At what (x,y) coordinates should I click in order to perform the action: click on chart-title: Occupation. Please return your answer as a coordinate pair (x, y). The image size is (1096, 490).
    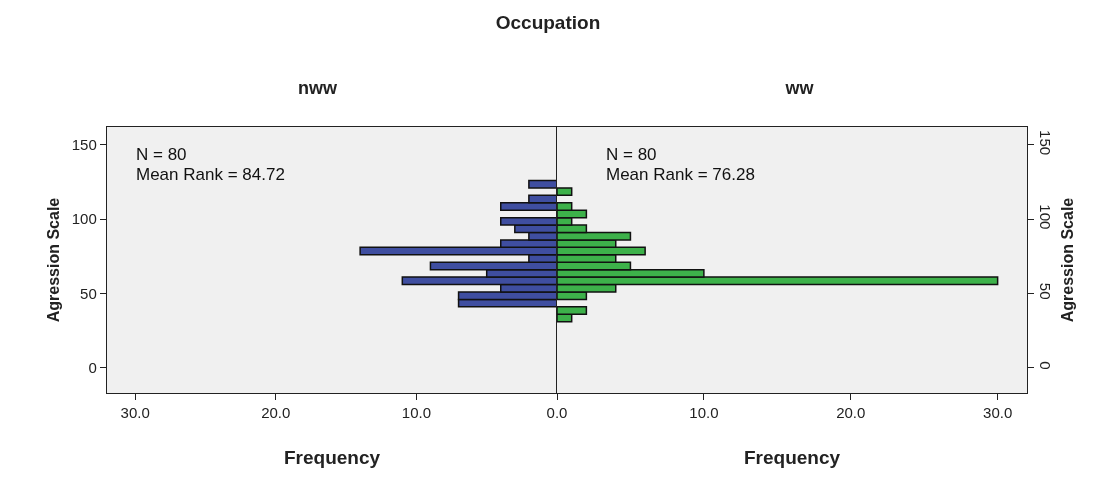
    Looking at the image, I should click on (548, 23).